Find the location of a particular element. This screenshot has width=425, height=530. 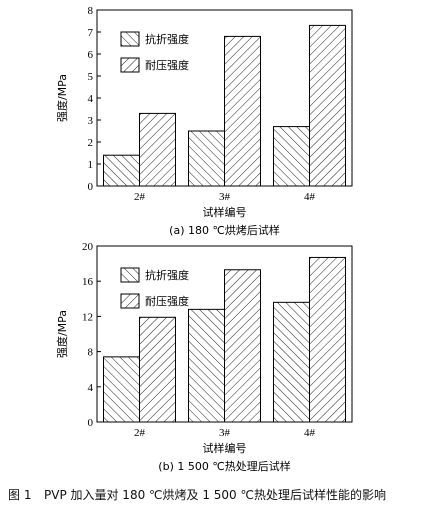

chart-2-legend-label: 抗折强度 is located at coordinates (167, 275).